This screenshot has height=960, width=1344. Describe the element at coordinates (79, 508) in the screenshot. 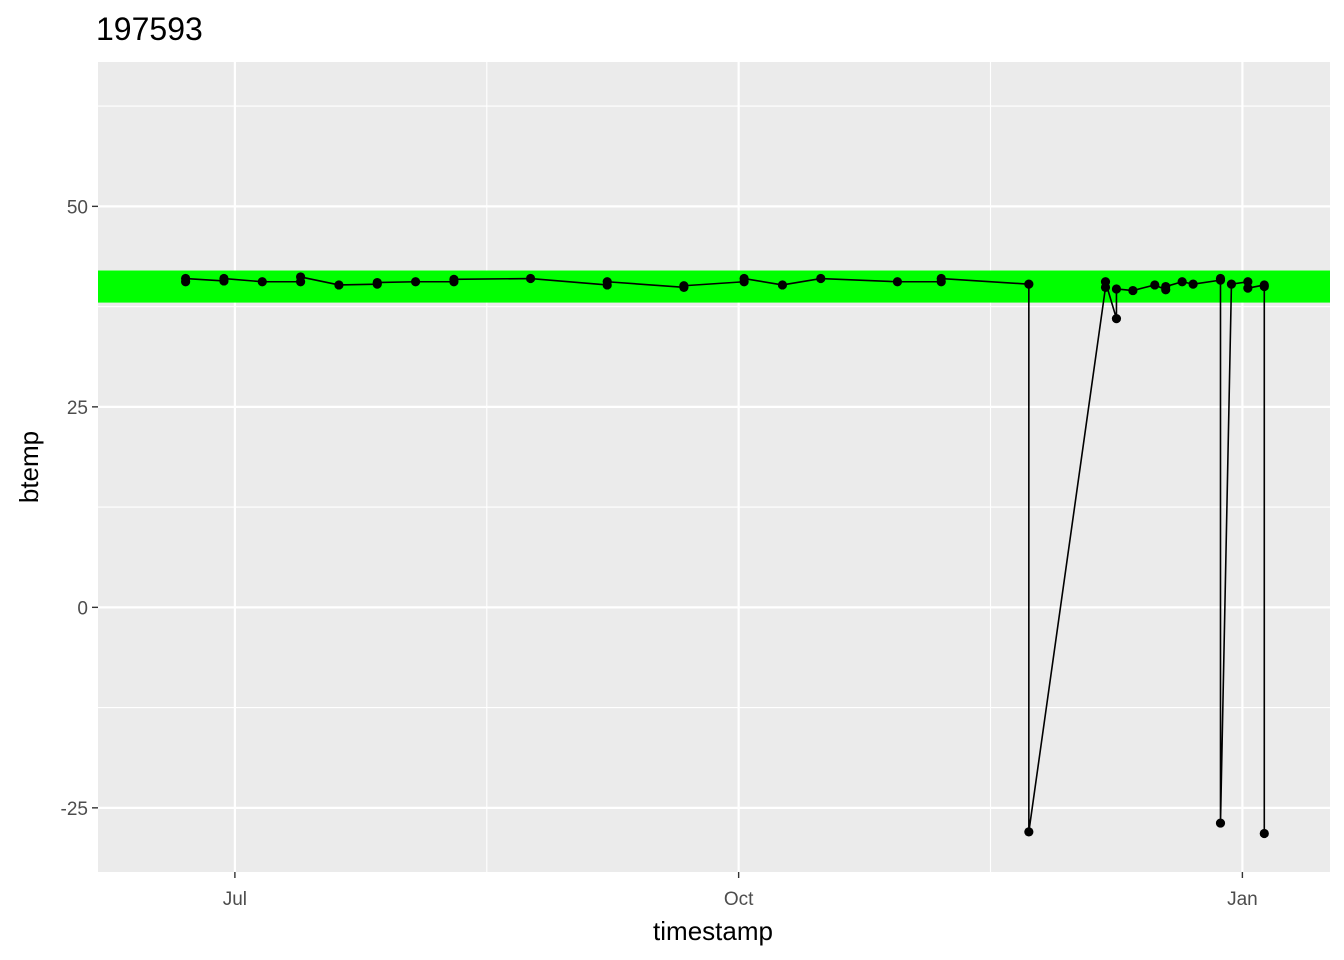

I see `y-axis: -25 0 25 50` at that location.